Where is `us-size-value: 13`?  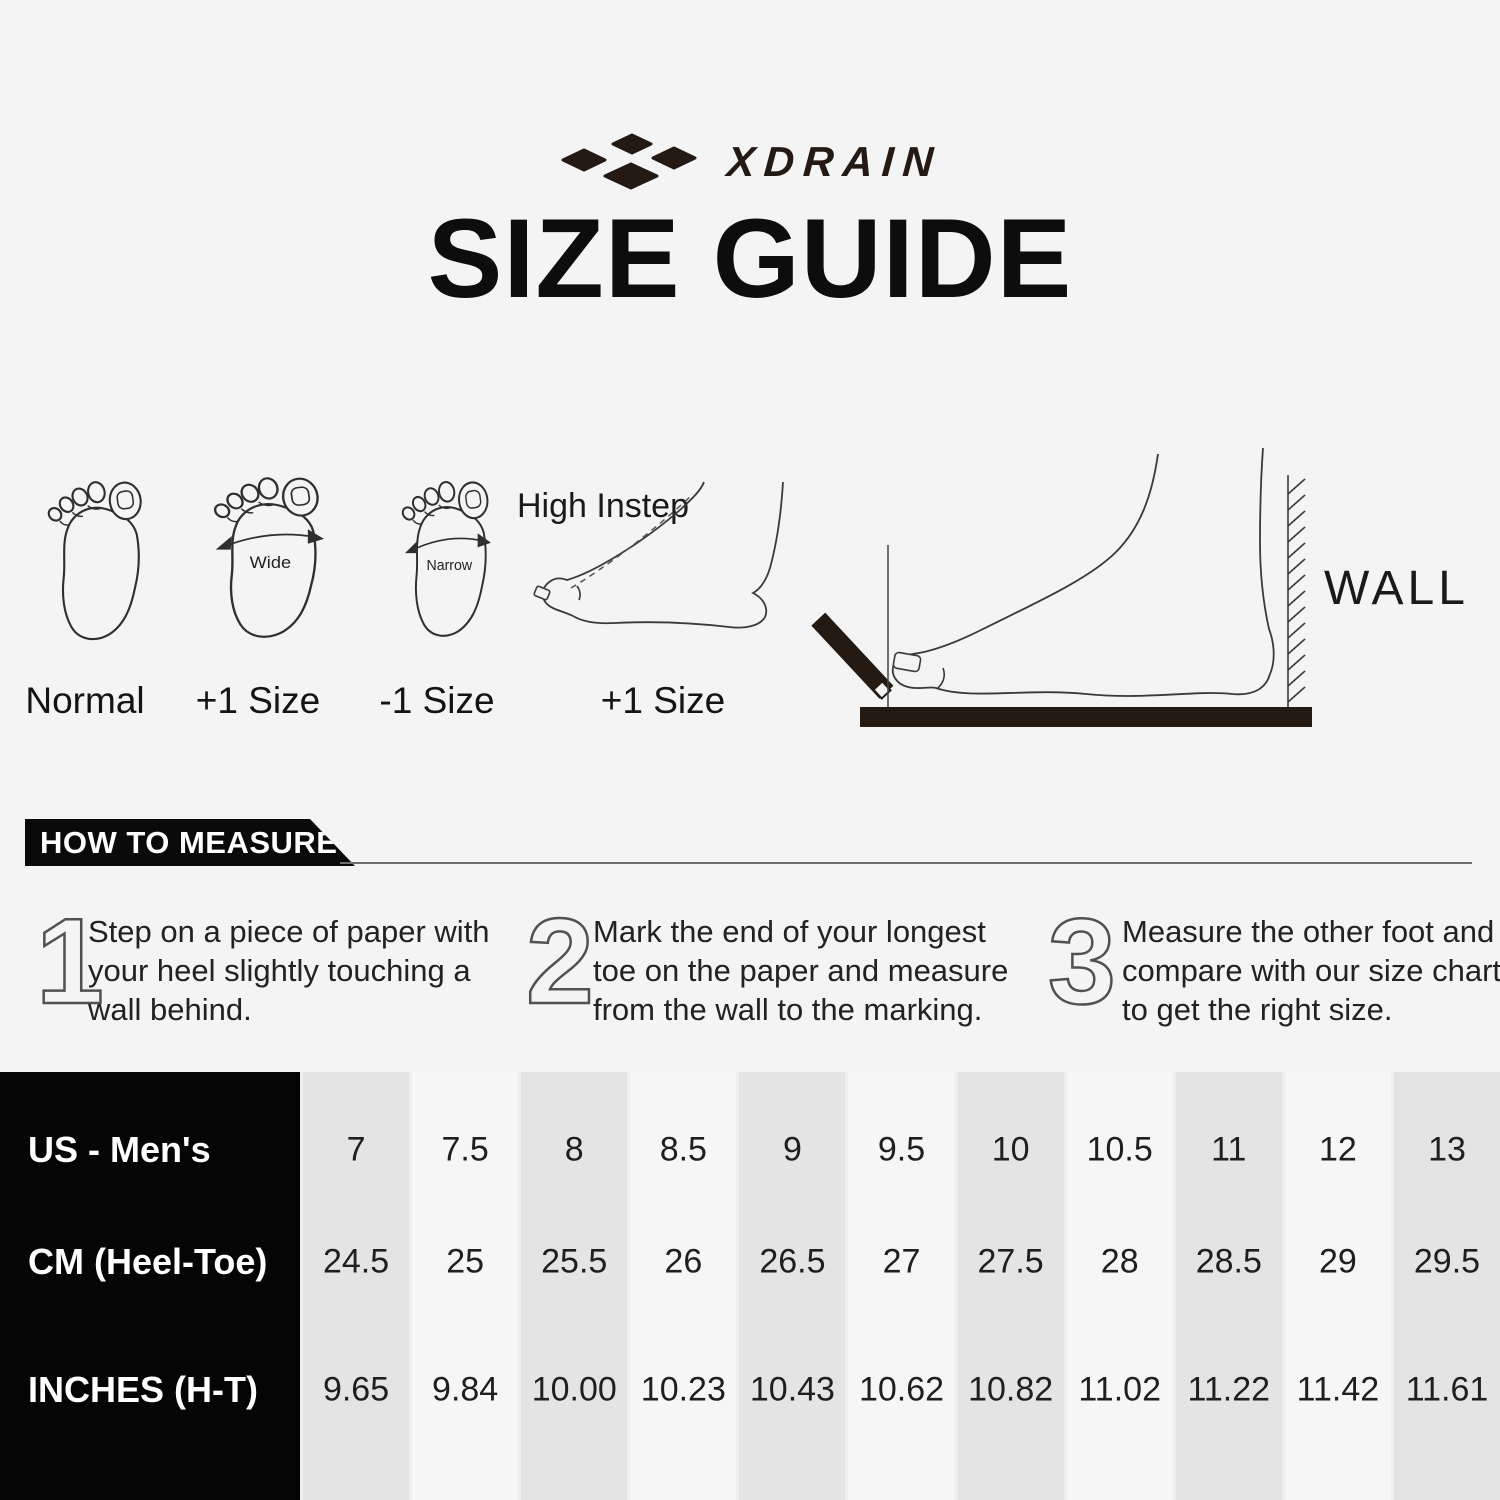
us-size-value: 13 is located at coordinates (1447, 1149).